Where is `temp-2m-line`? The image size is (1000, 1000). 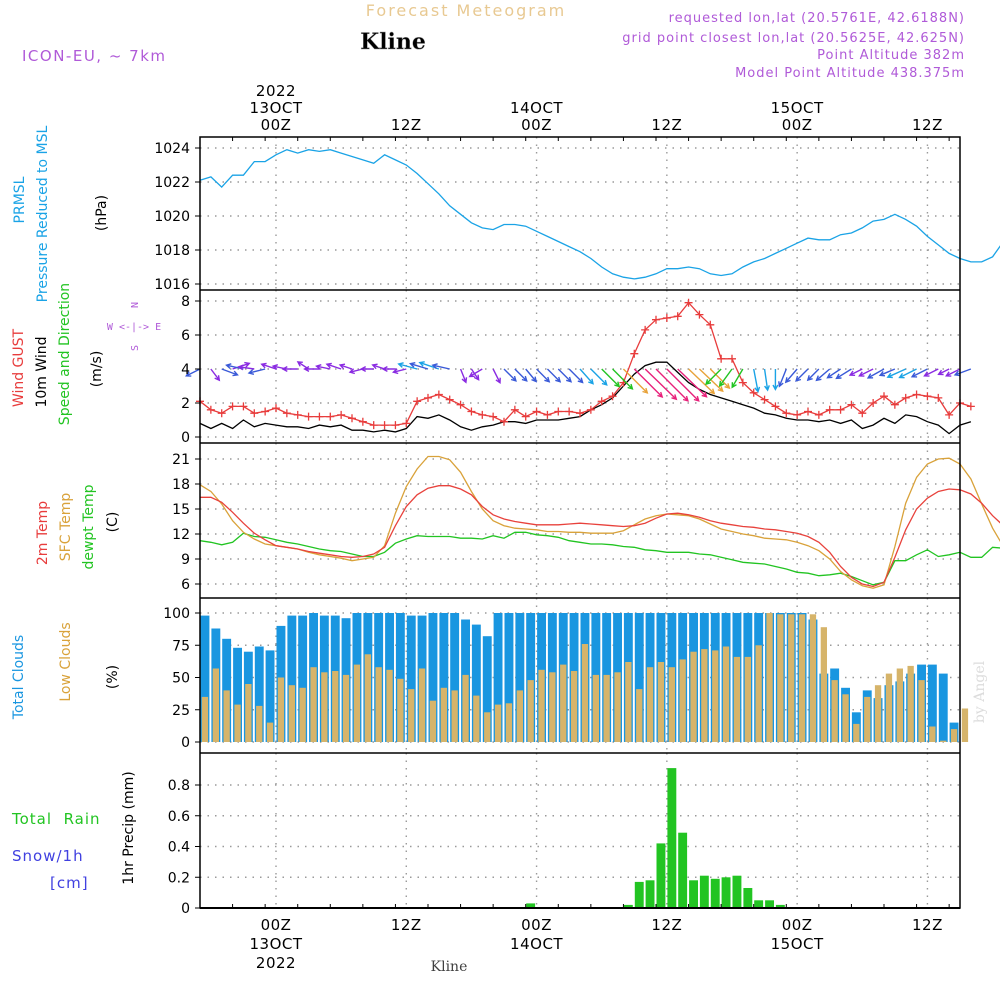
temp-2m-line is located at coordinates (600, 536).